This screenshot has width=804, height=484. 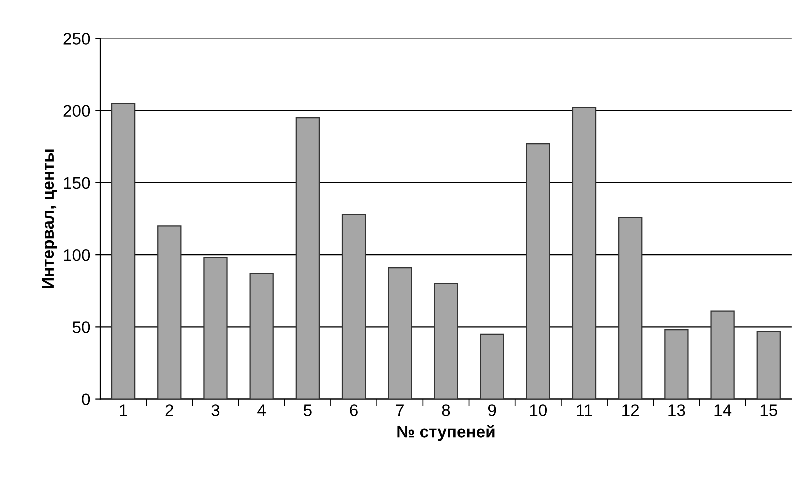 I want to click on x-tick-label: 13, so click(x=677, y=410).